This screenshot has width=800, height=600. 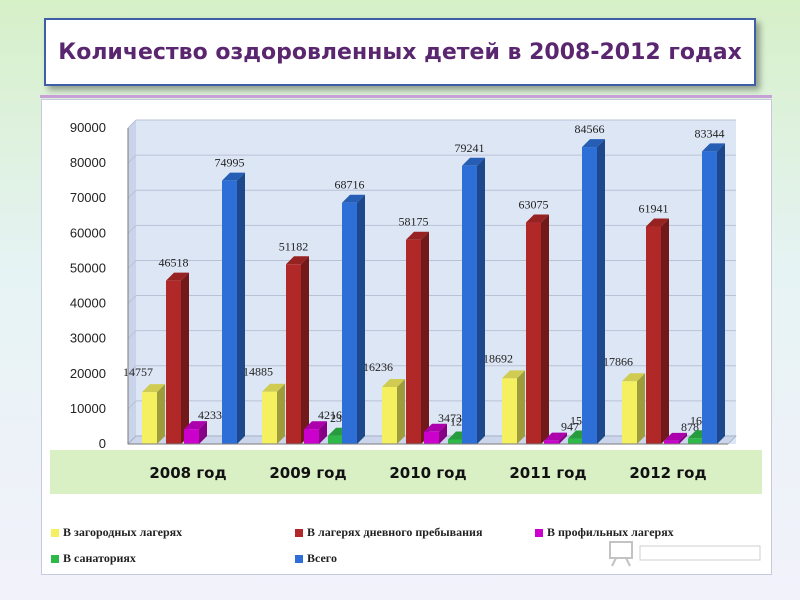 I want to click on data-label: 46518, so click(x=174, y=263).